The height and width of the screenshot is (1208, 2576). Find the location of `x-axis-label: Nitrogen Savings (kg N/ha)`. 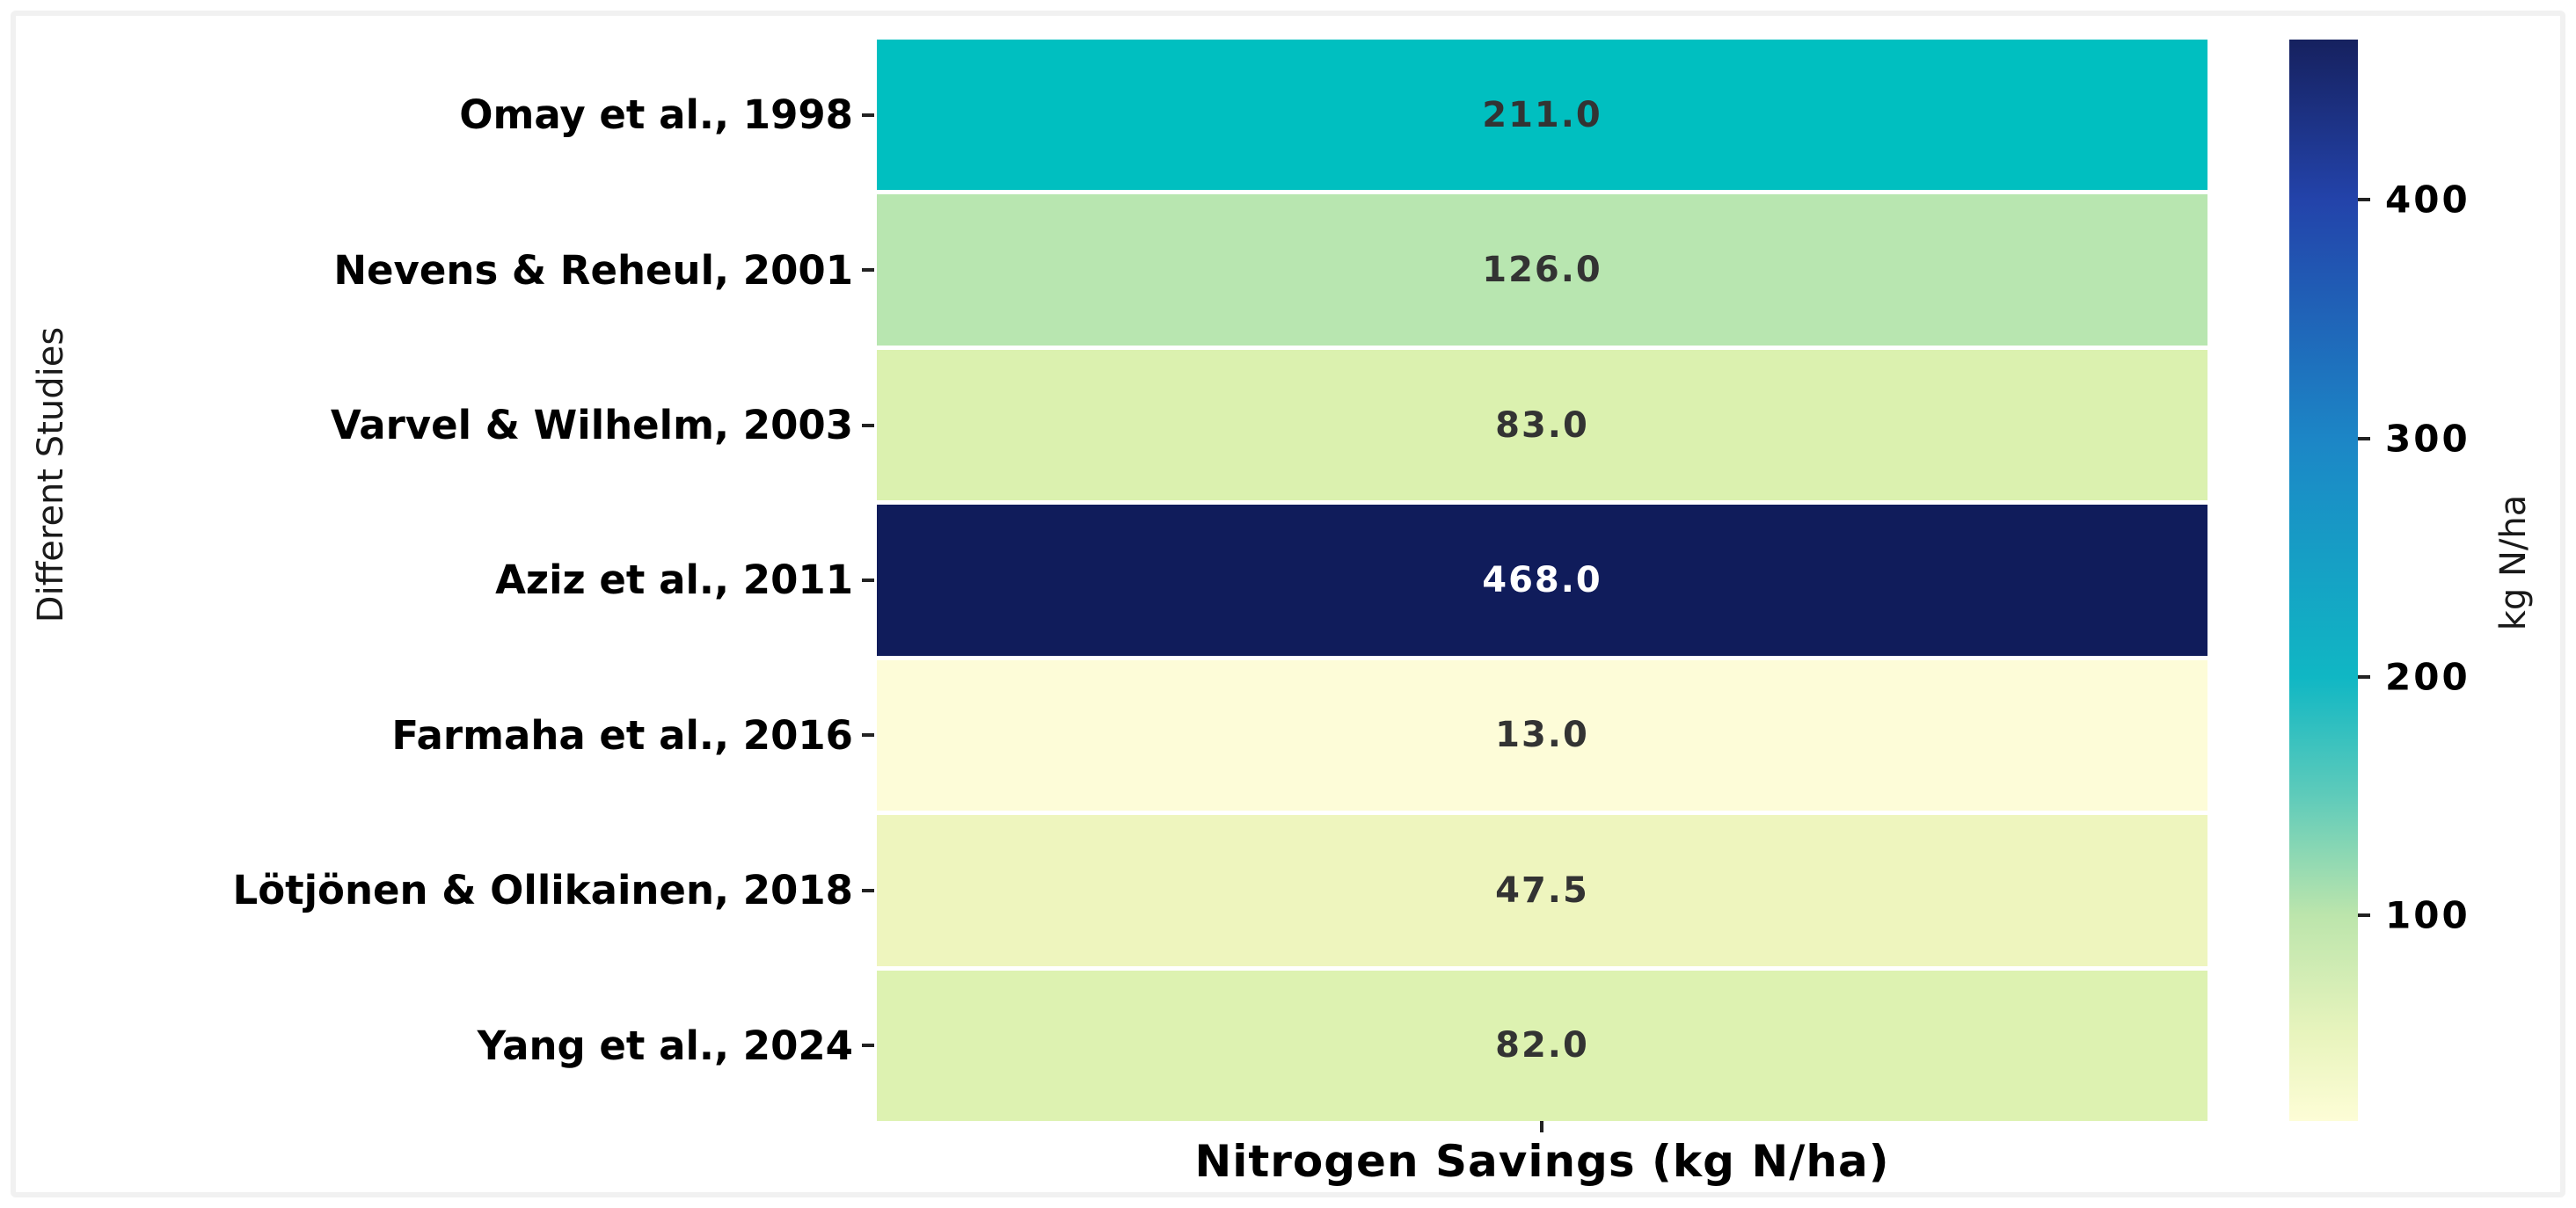

x-axis-label: Nitrogen Savings (kg N/ha) is located at coordinates (1542, 1161).